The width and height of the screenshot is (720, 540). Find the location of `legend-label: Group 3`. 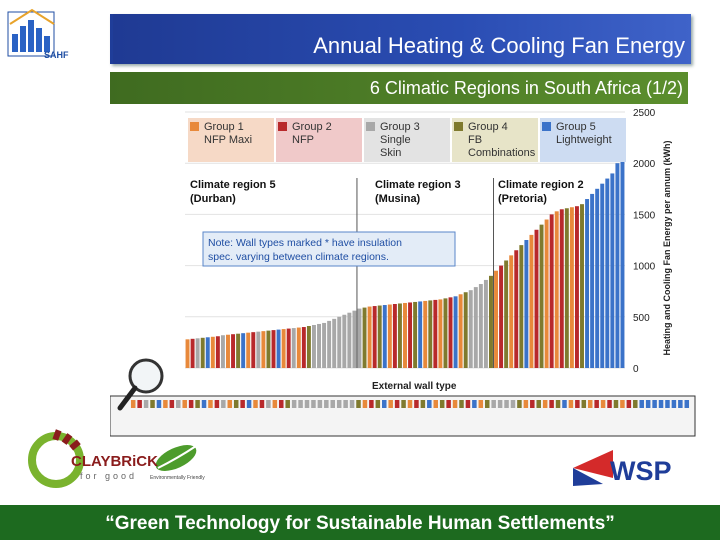

legend-label: Group 3 is located at coordinates (400, 127).